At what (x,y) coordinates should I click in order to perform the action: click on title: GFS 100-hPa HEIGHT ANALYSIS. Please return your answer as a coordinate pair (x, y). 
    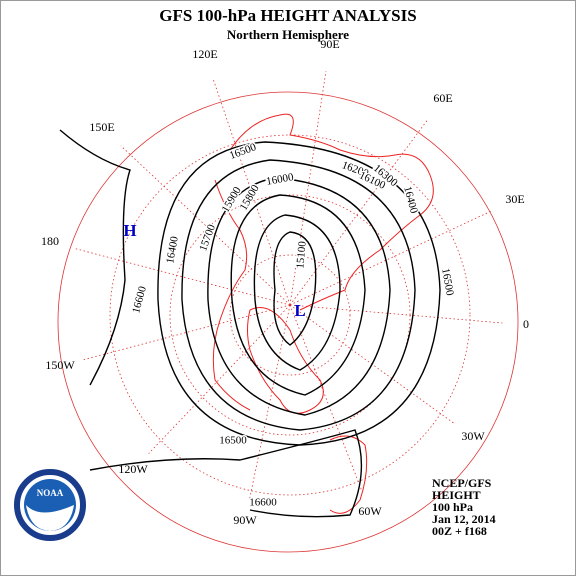
    Looking at the image, I should click on (287, 15).